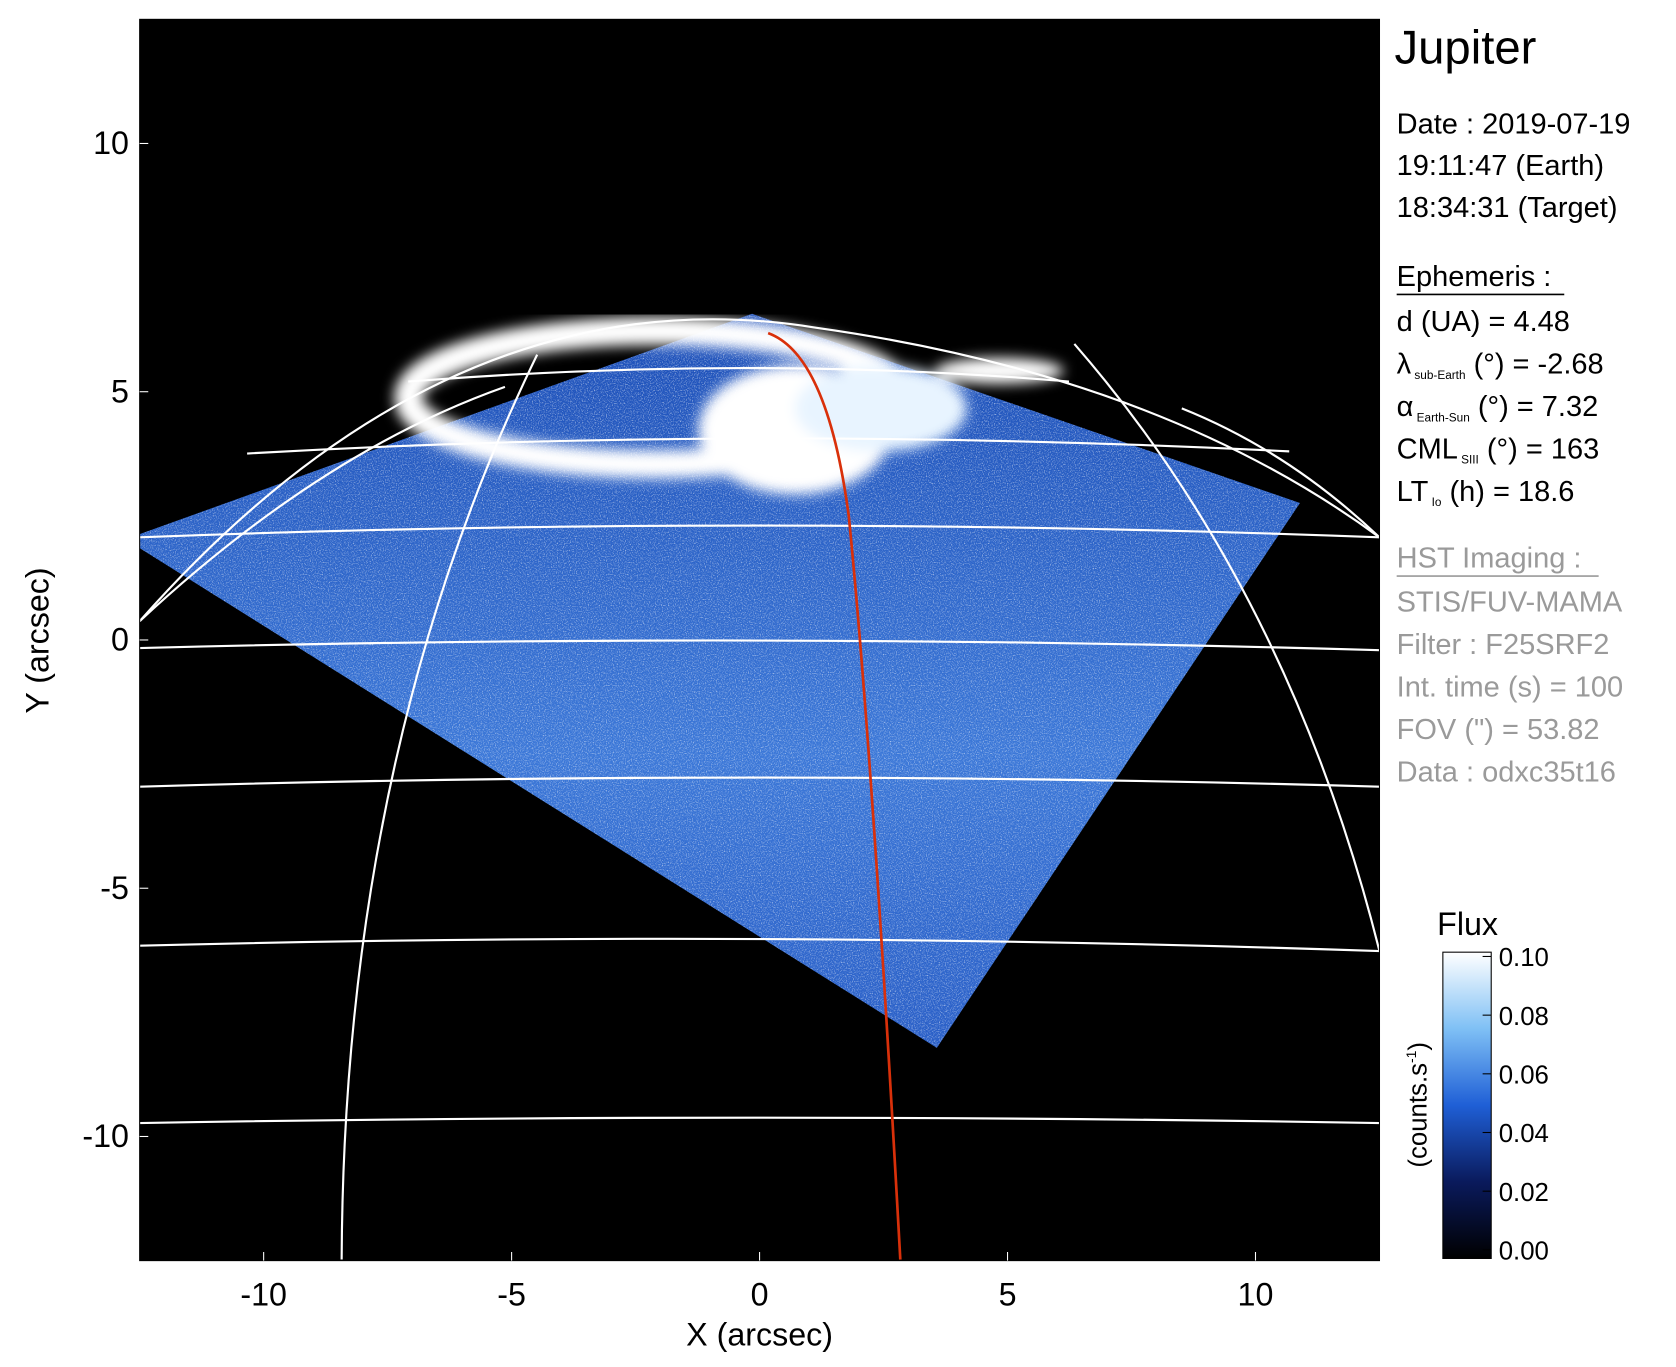 Image resolution: width=1676 pixels, height=1367 pixels. What do you see at coordinates (1427, 449) in the screenshot?
I see `ephemeris-symbol: CML` at bounding box center [1427, 449].